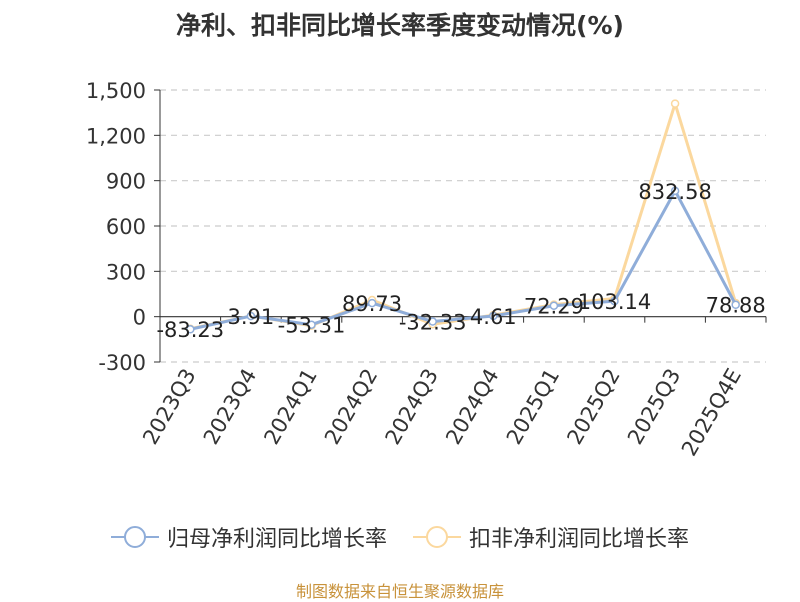 This screenshot has width=800, height=602. Describe the element at coordinates (399, 591) in the screenshot. I see `data-source-note: 制图数据来自恒生聚源数据库` at that location.